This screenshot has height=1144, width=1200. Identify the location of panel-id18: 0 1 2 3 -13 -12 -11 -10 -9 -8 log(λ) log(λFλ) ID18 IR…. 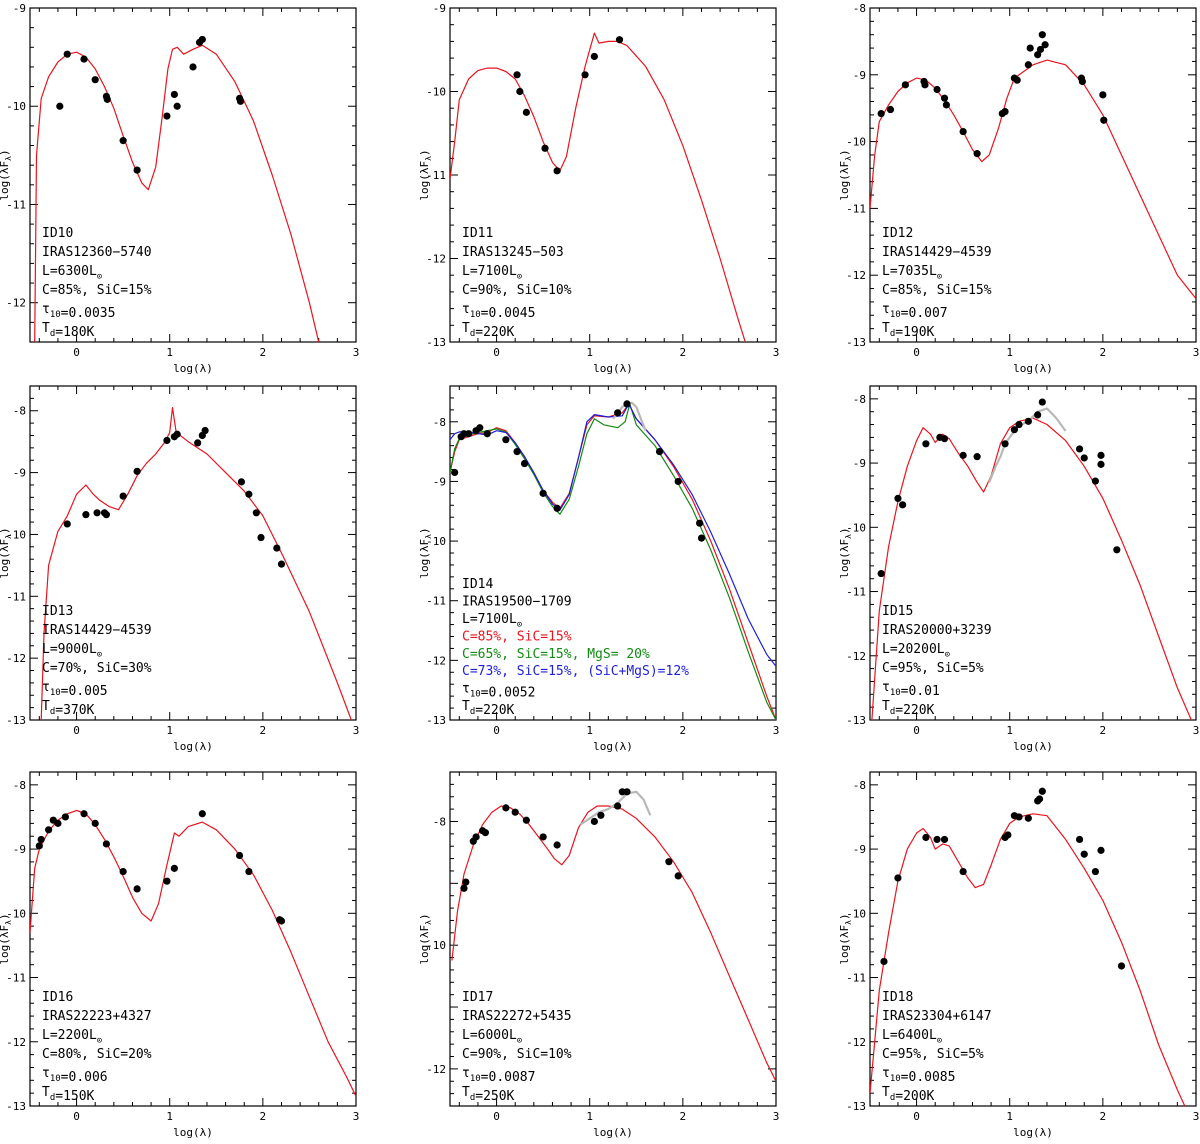
(1019, 955).